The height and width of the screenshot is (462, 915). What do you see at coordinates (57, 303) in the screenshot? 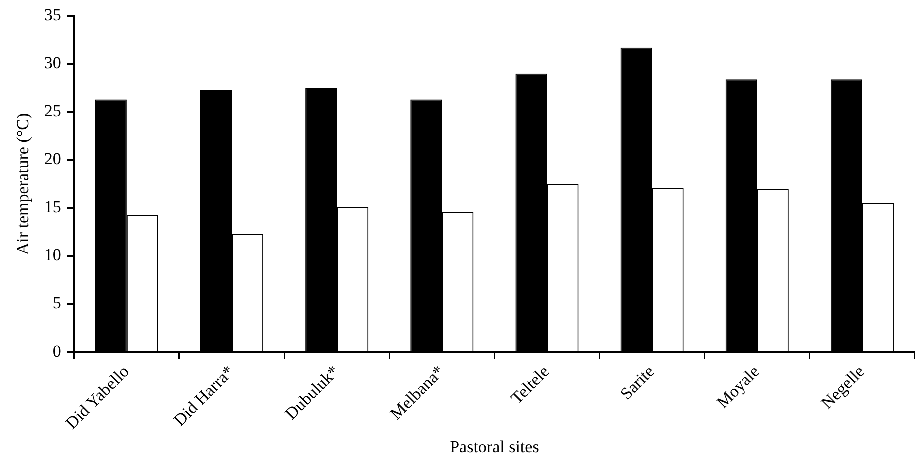
I see `y-tick-label: 5` at bounding box center [57, 303].